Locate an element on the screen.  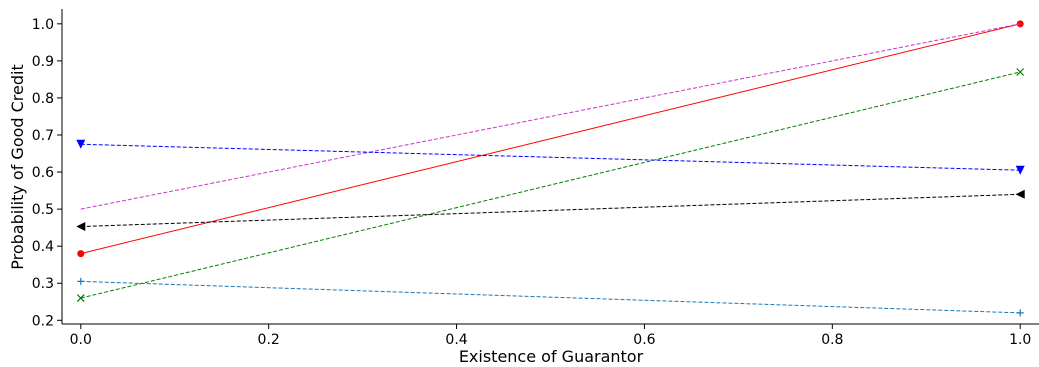
series-5-line is located at coordinates (550, 297).